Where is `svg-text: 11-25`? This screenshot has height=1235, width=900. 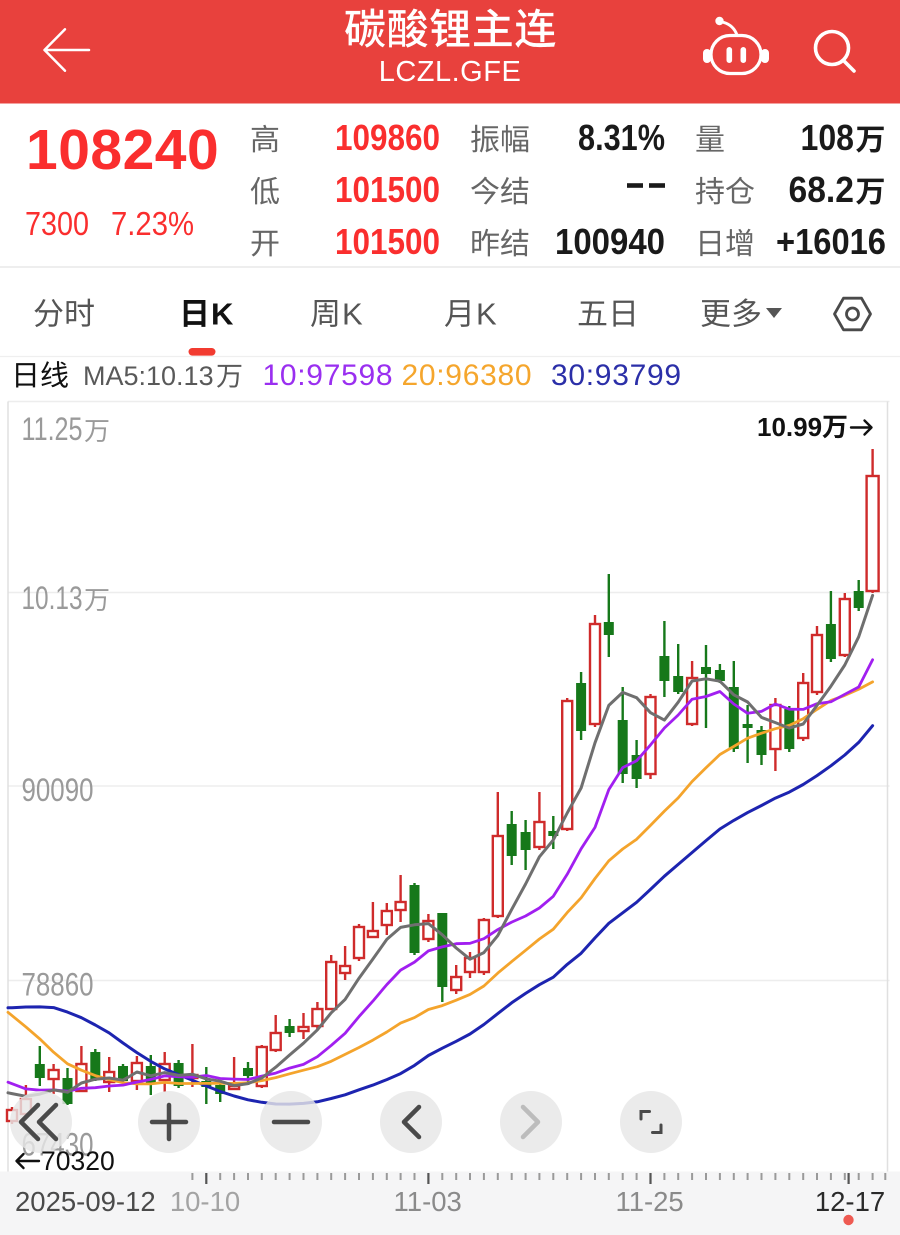
svg-text: 11-25 is located at coordinates (649, 1201).